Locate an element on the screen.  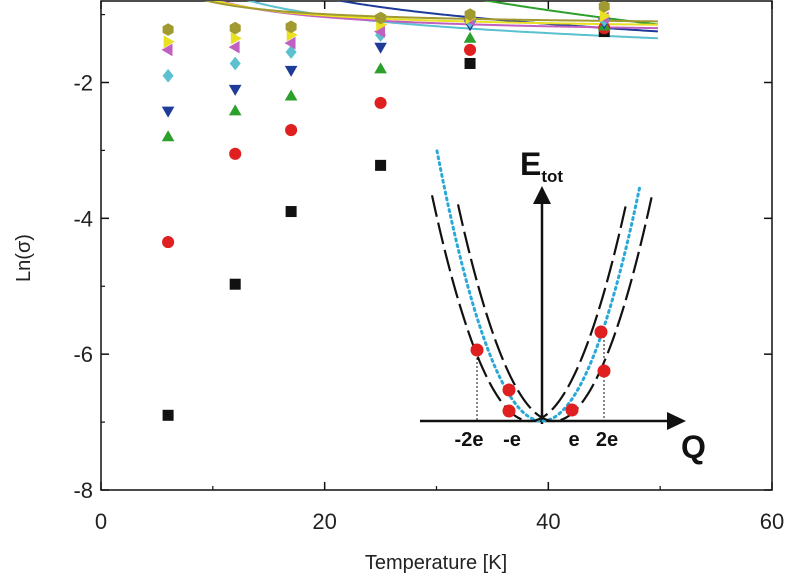
inset-dotted-parabola is located at coordinates (538, 286).